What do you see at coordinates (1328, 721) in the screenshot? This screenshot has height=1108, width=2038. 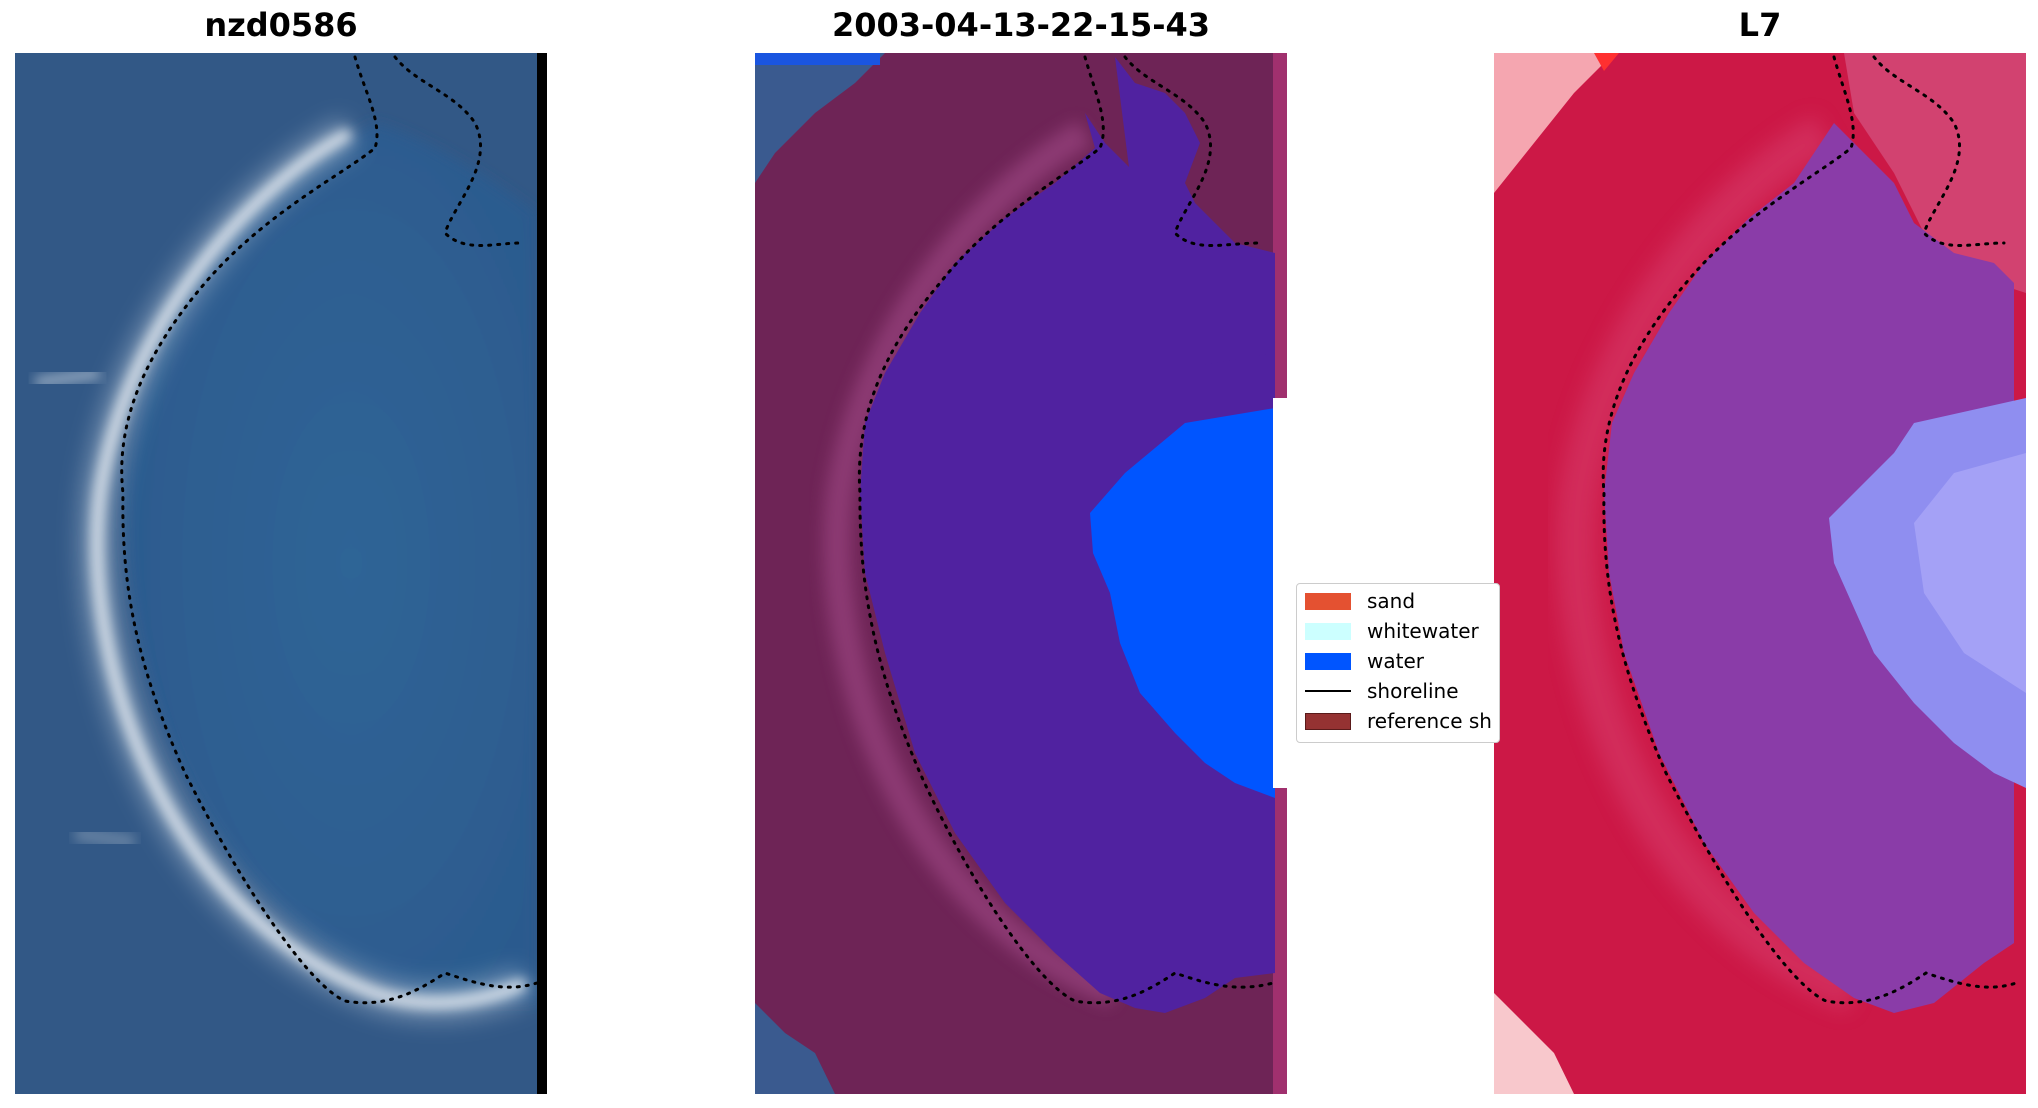 I see `reference-shoreline-swatch` at bounding box center [1328, 721].